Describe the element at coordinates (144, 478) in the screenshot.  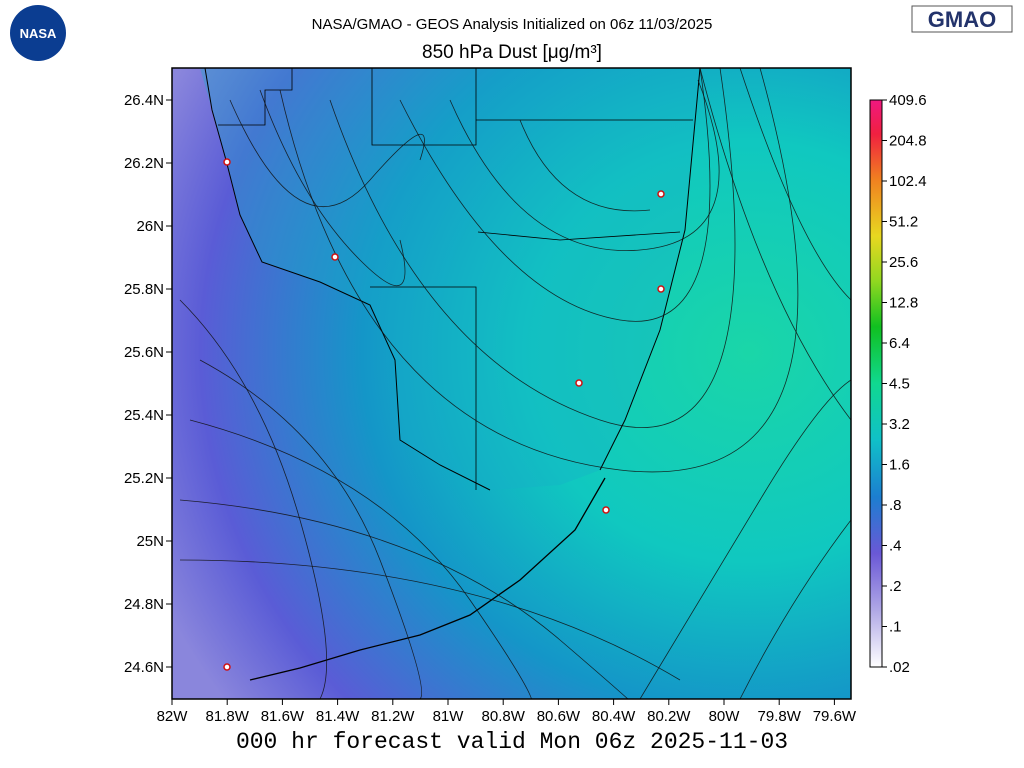
I see `lat-label: 25.2N` at that location.